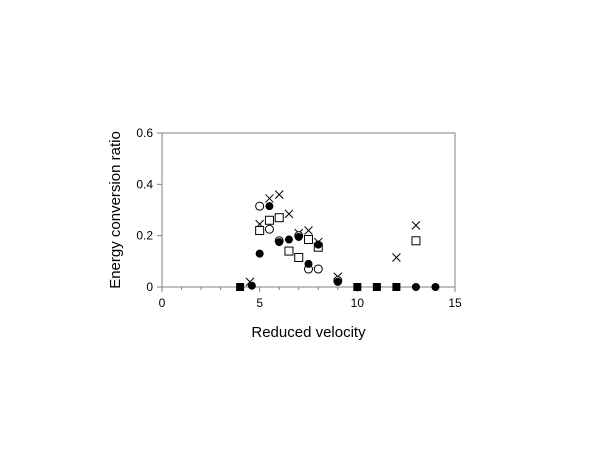  Describe the element at coordinates (455, 303) in the screenshot. I see `x-tick-label: 15` at that location.